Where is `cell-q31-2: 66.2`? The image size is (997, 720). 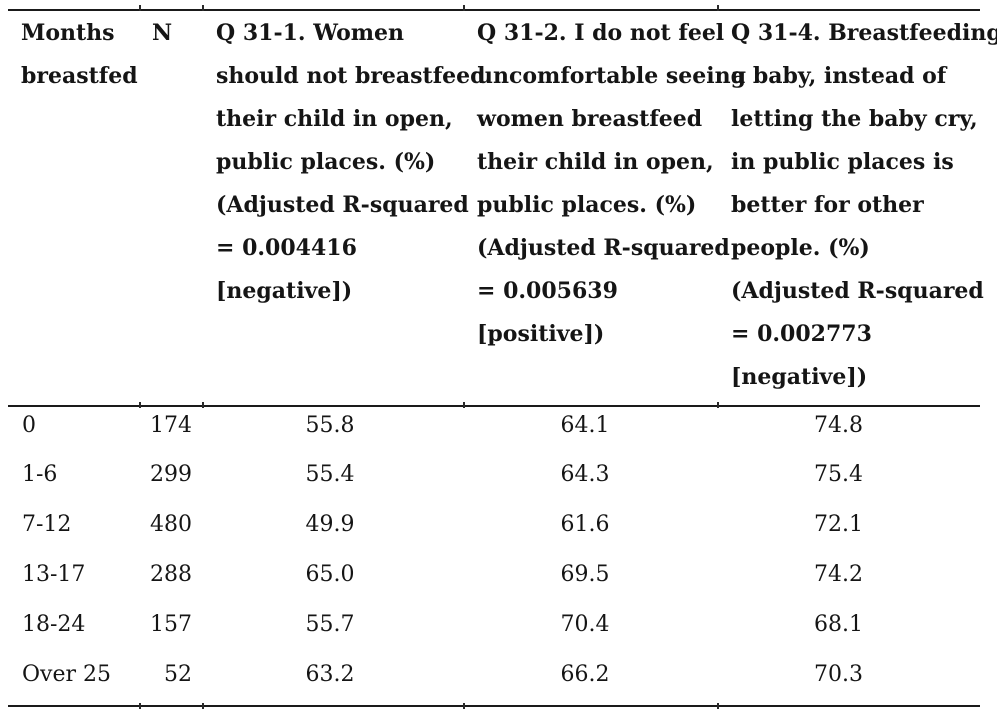 cell-q31-2: 66.2 is located at coordinates (585, 674).